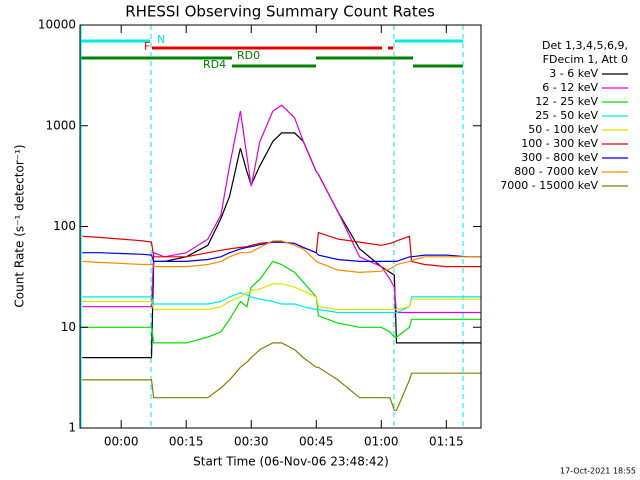  Describe the element at coordinates (72, 428) in the screenshot. I see `y-tick-label: 1` at that location.